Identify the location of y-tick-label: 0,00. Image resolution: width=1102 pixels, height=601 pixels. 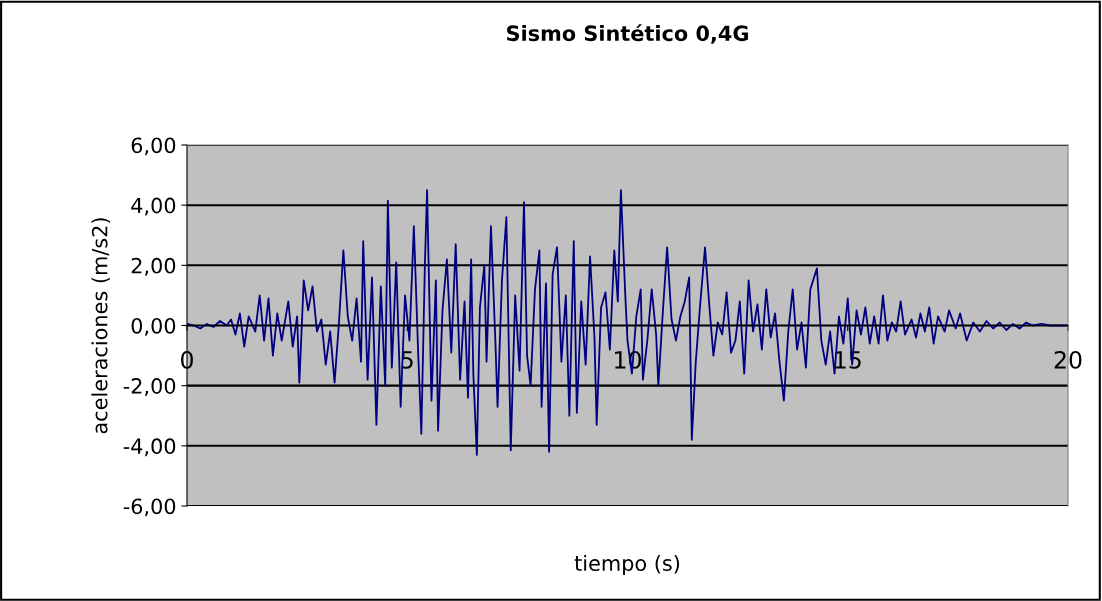
(153, 326).